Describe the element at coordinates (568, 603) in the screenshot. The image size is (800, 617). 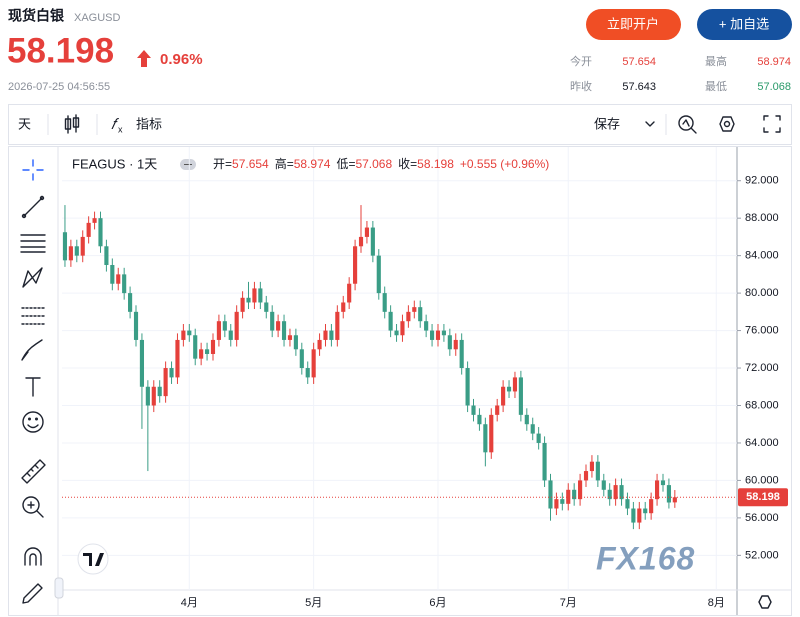
I see `x-tick-label: 7月` at that location.